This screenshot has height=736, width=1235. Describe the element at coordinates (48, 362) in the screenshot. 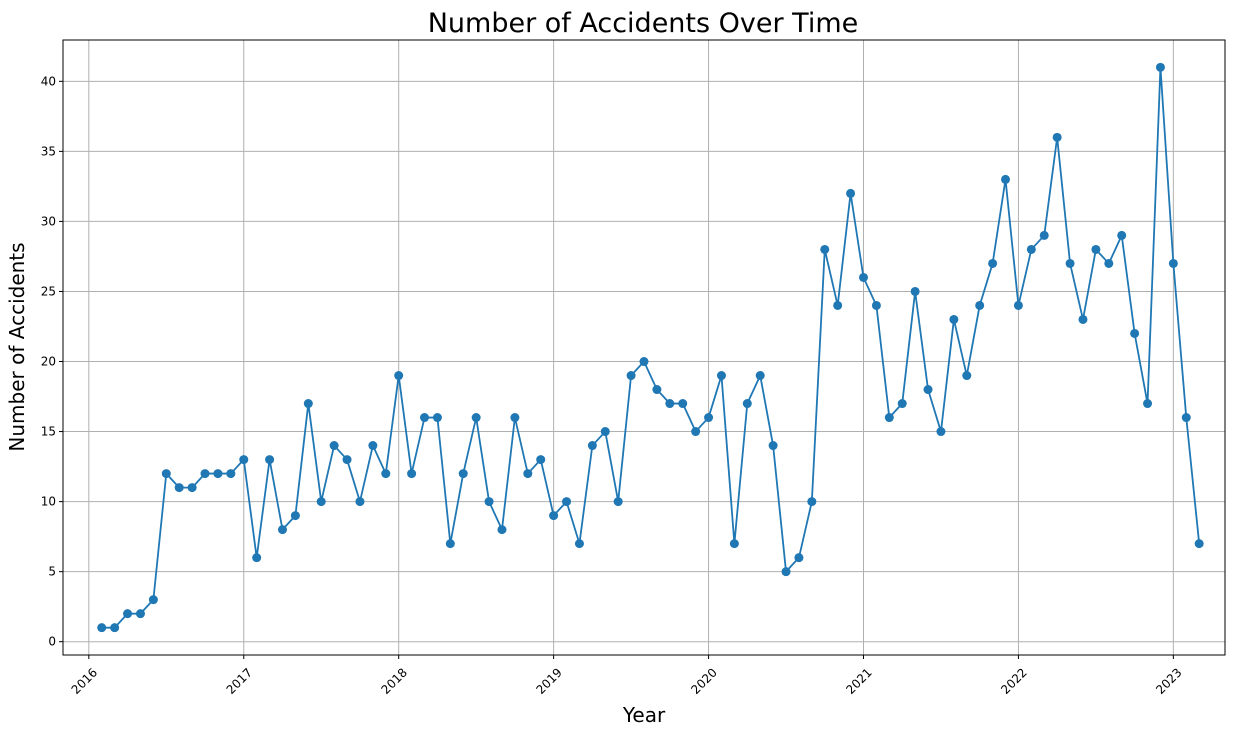

I see `y-tick-label: 20` at that location.